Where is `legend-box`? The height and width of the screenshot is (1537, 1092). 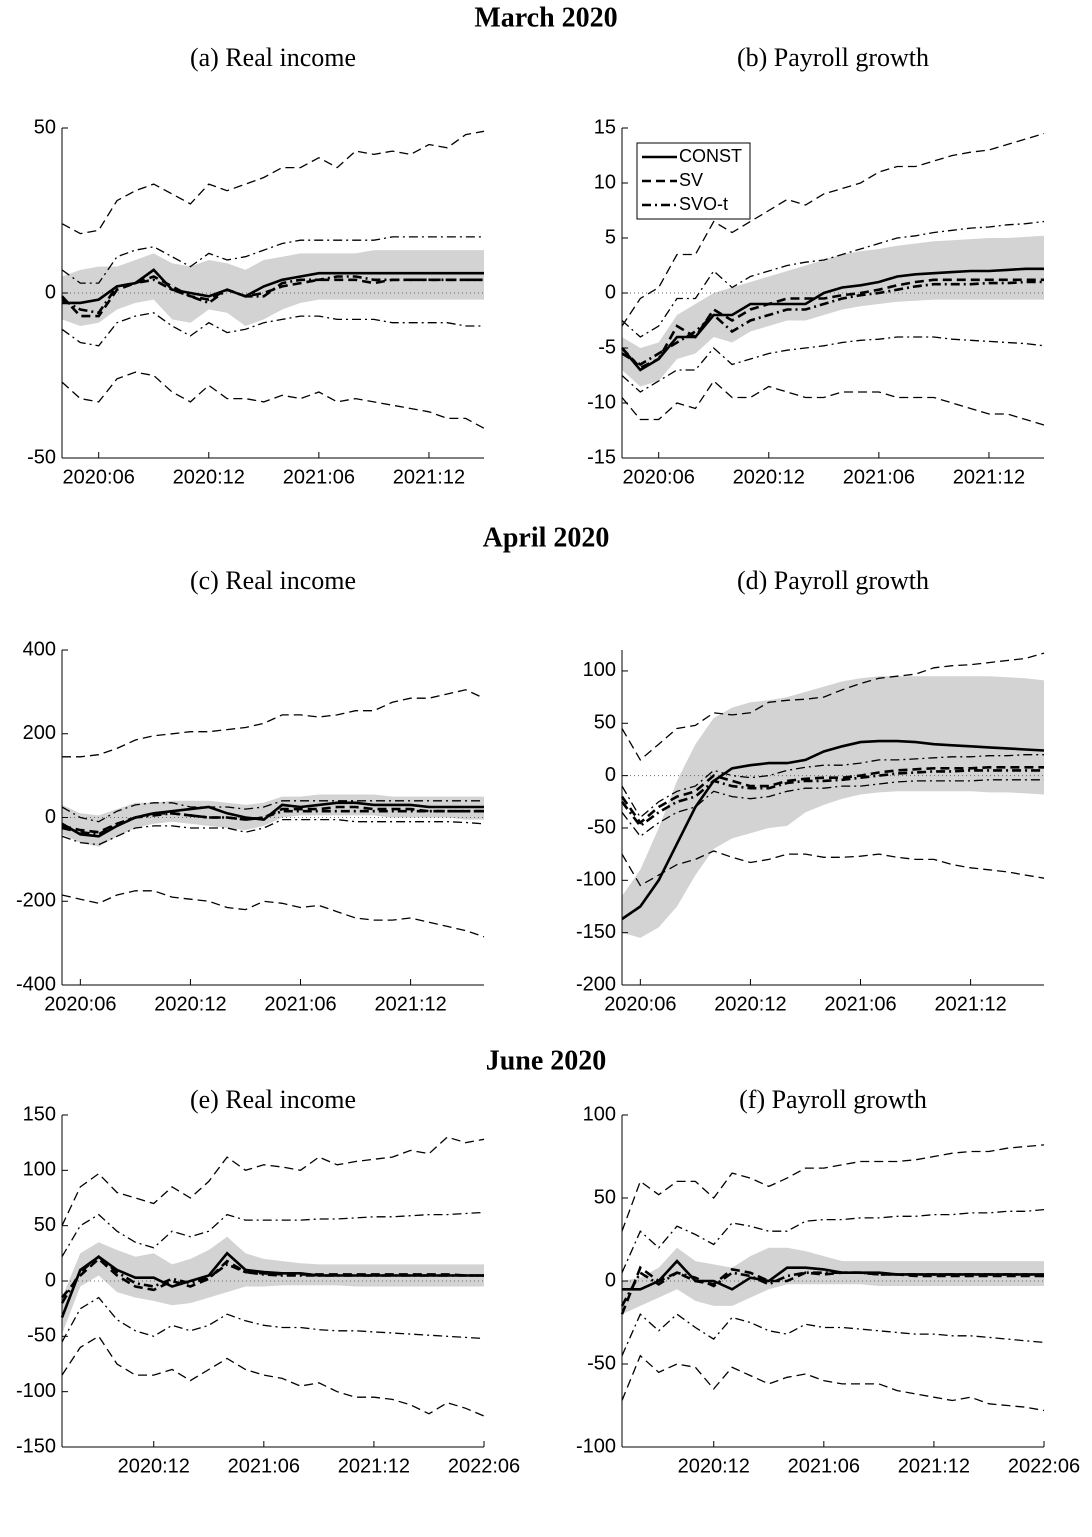
legend-box is located at coordinates (693, 181).